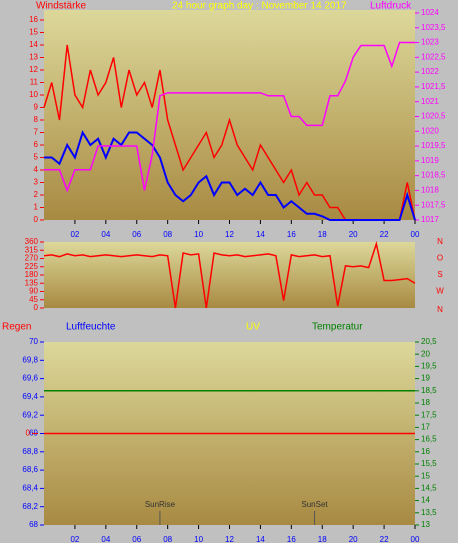 This screenshot has width=458, height=543. I want to click on y-tick-label: 90, so click(33, 291).